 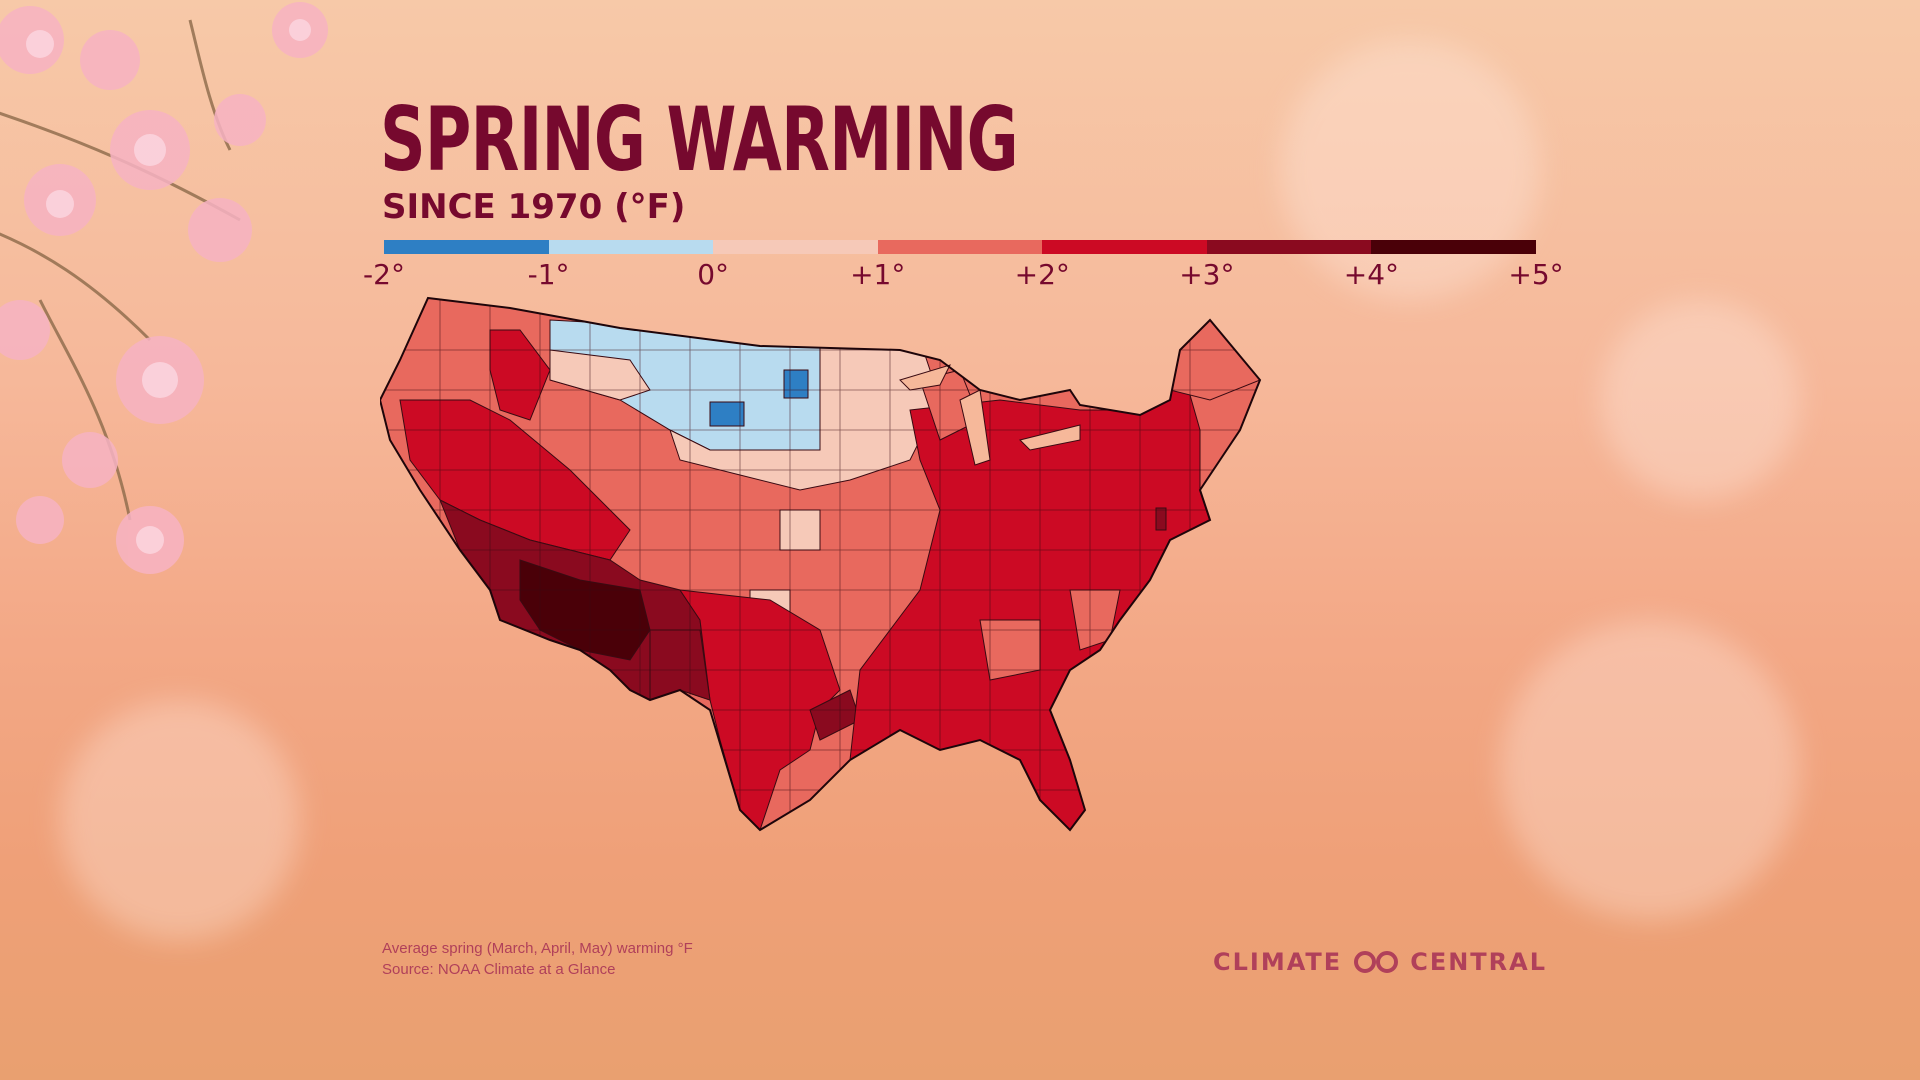 What do you see at coordinates (1010, 650) in the screenshot?
I see `map-region-georgia` at bounding box center [1010, 650].